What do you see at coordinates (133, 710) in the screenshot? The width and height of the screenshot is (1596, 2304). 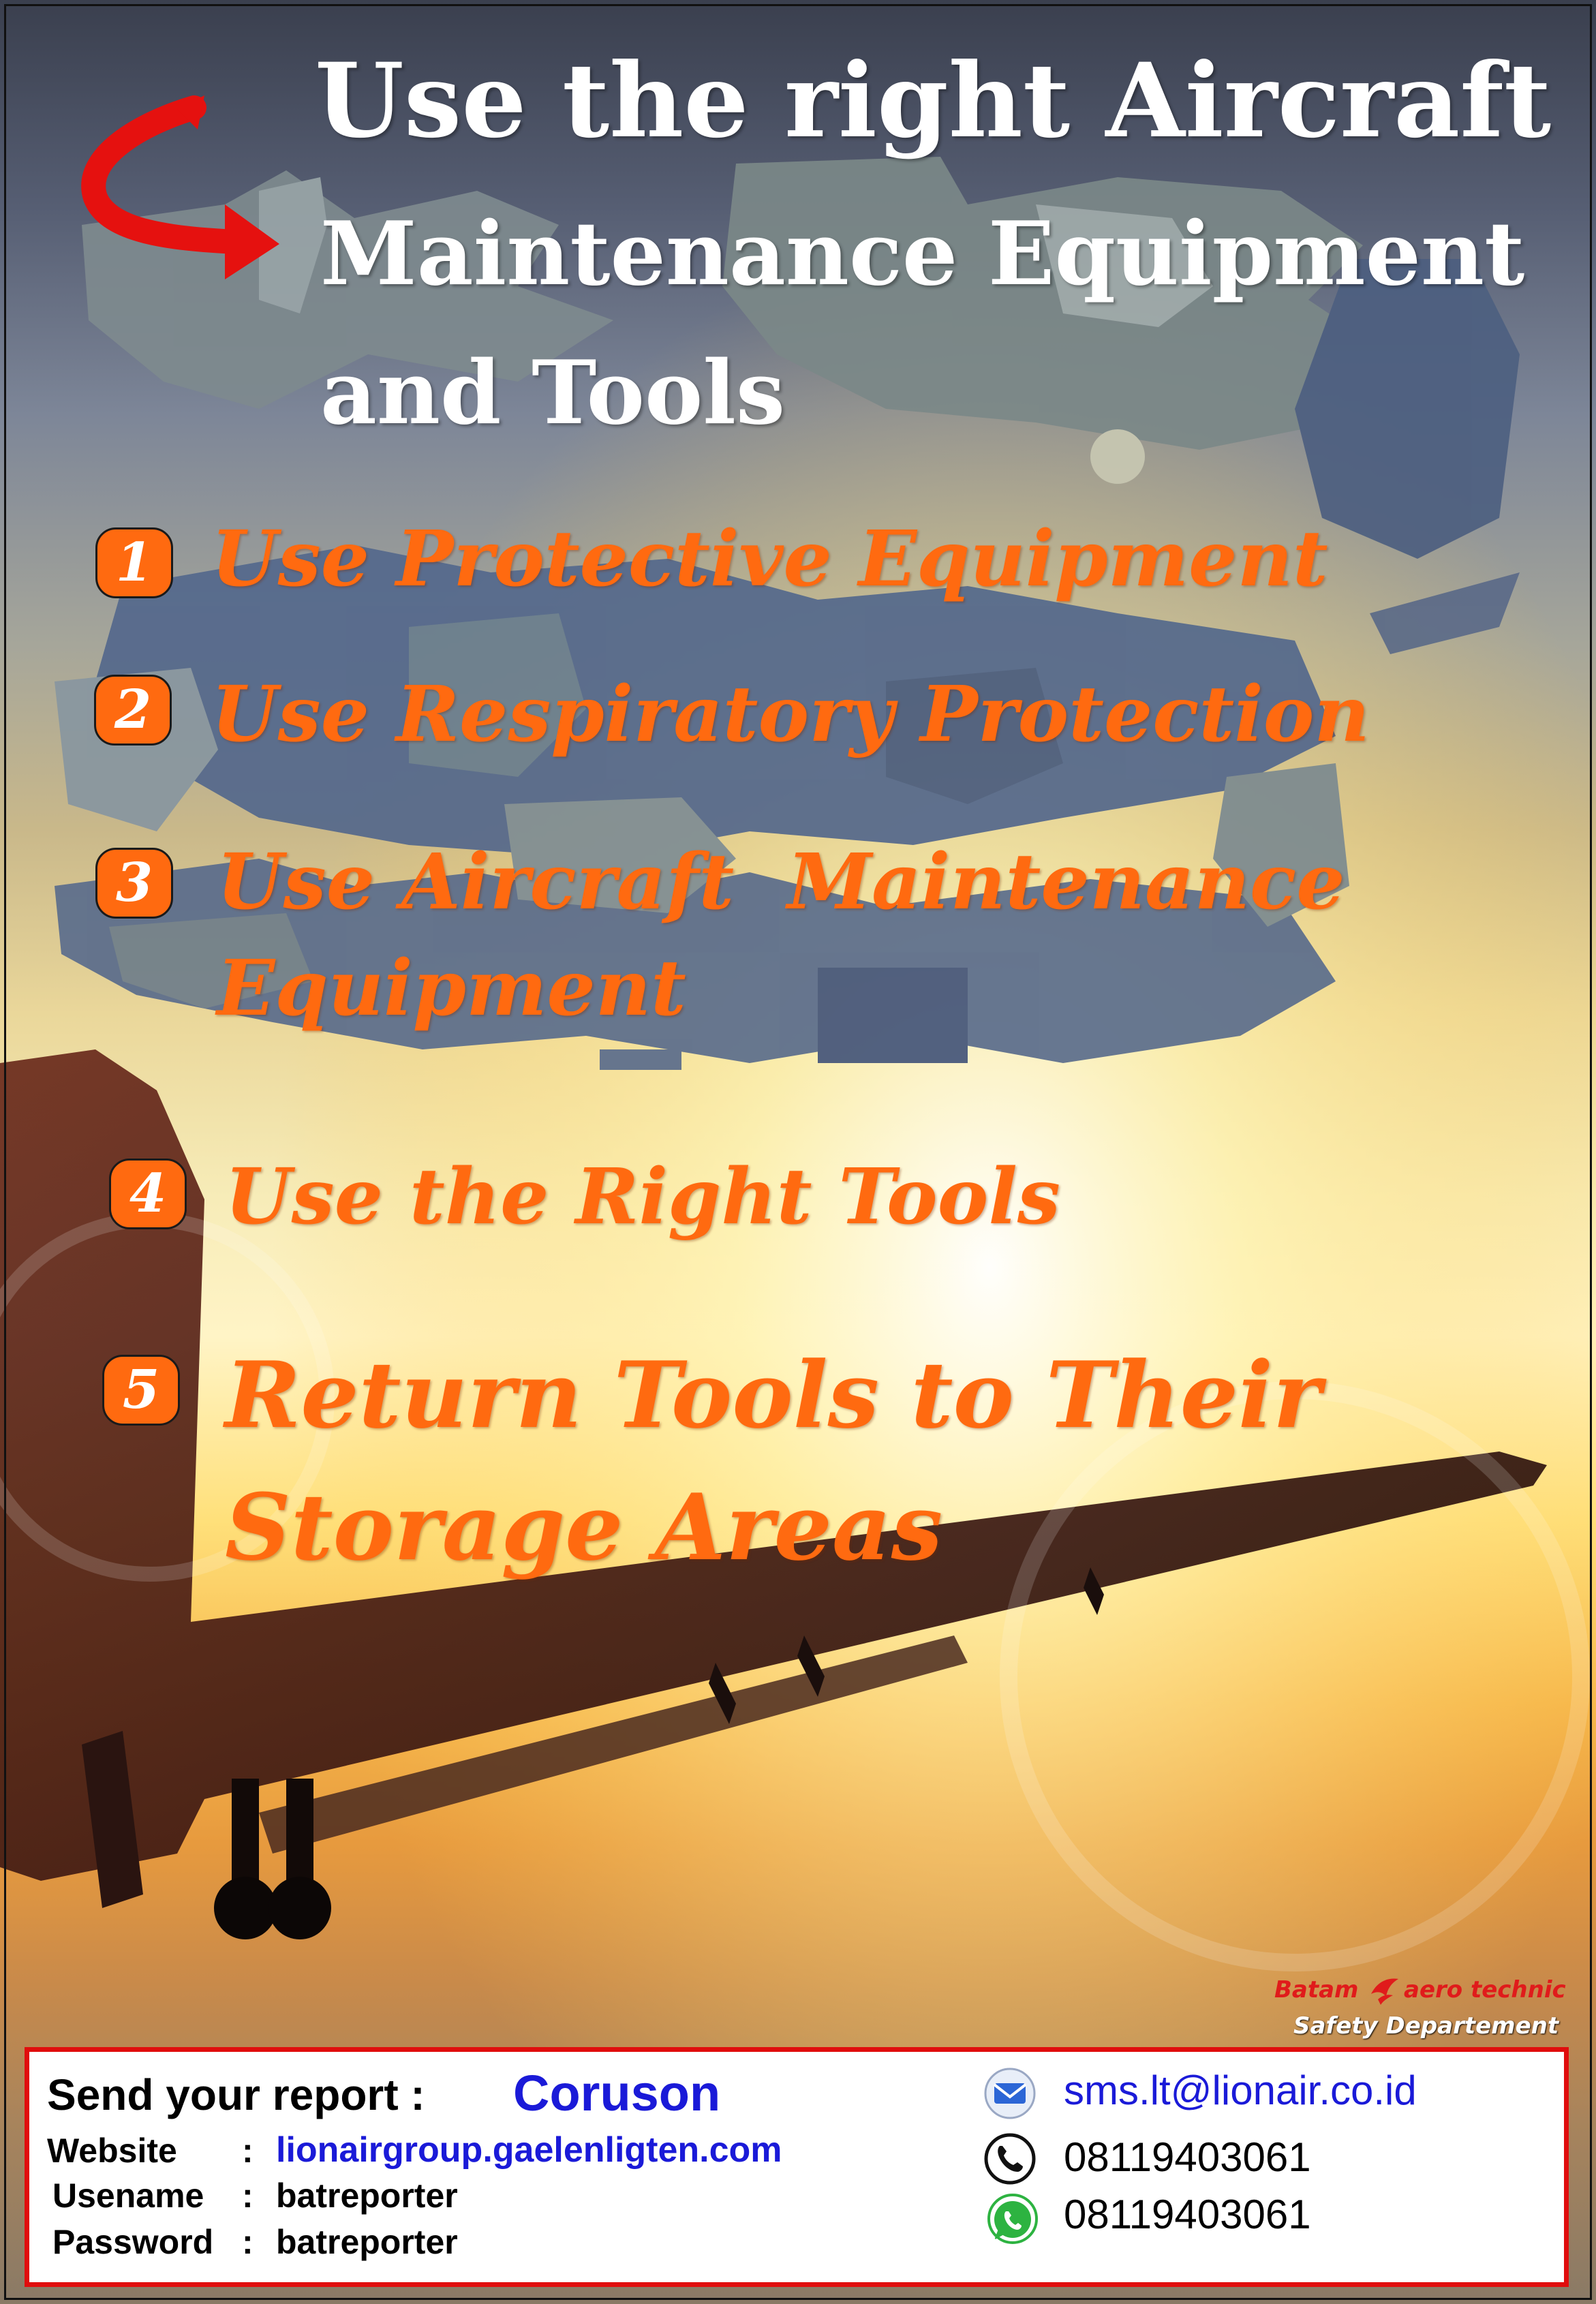 I see `item-number-badge: 2` at bounding box center [133, 710].